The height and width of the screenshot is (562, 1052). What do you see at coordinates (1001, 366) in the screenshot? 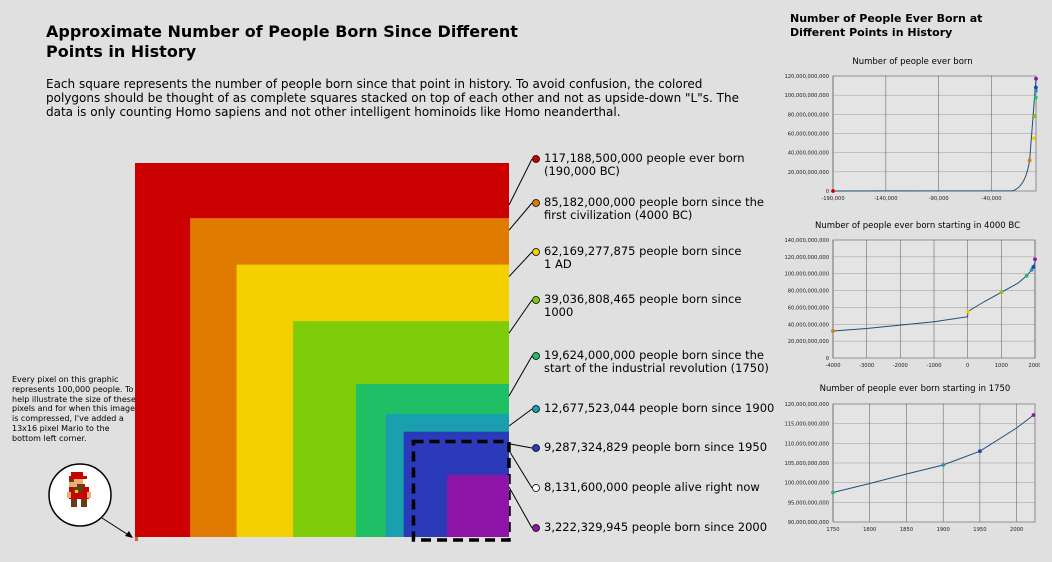
I see `xtick-label: 1000` at bounding box center [1001, 366].